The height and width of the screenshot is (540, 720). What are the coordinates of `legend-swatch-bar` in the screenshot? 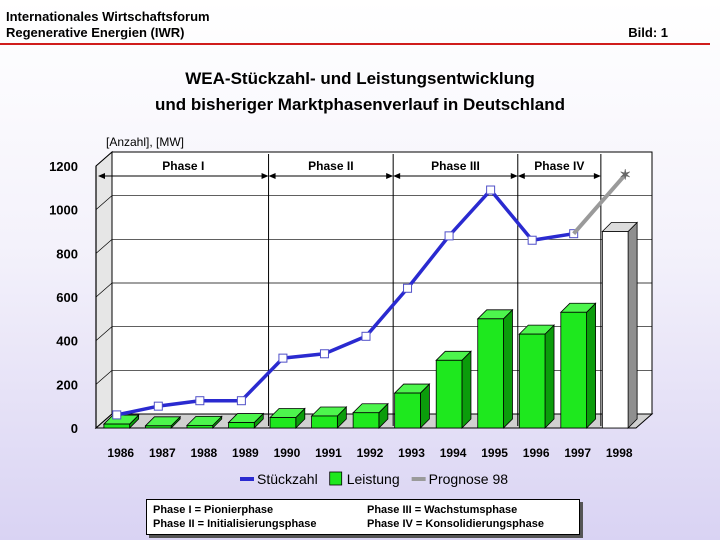 It's located at (336, 478).